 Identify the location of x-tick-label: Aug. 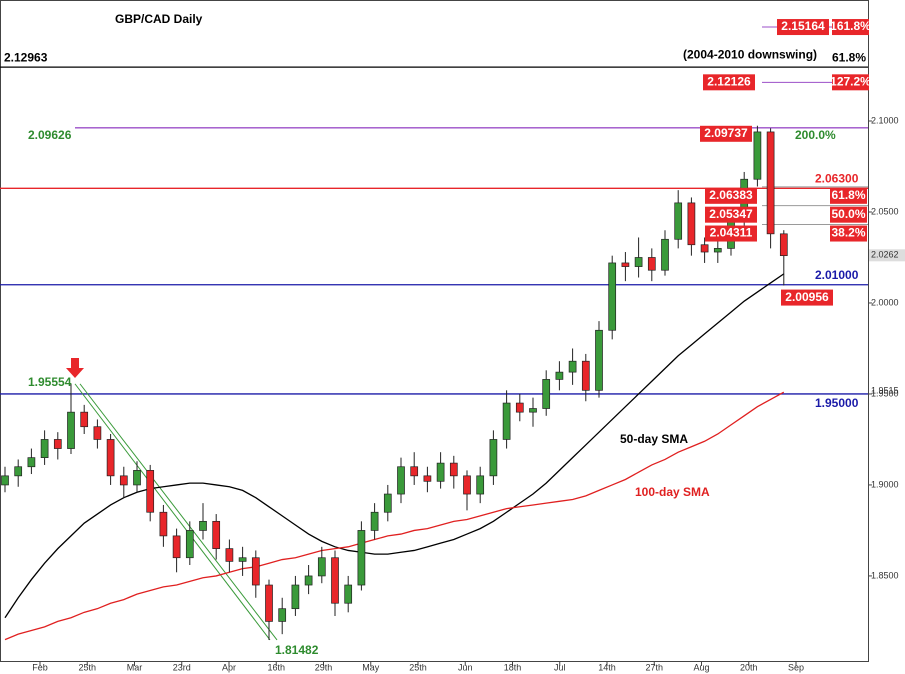
(701, 667).